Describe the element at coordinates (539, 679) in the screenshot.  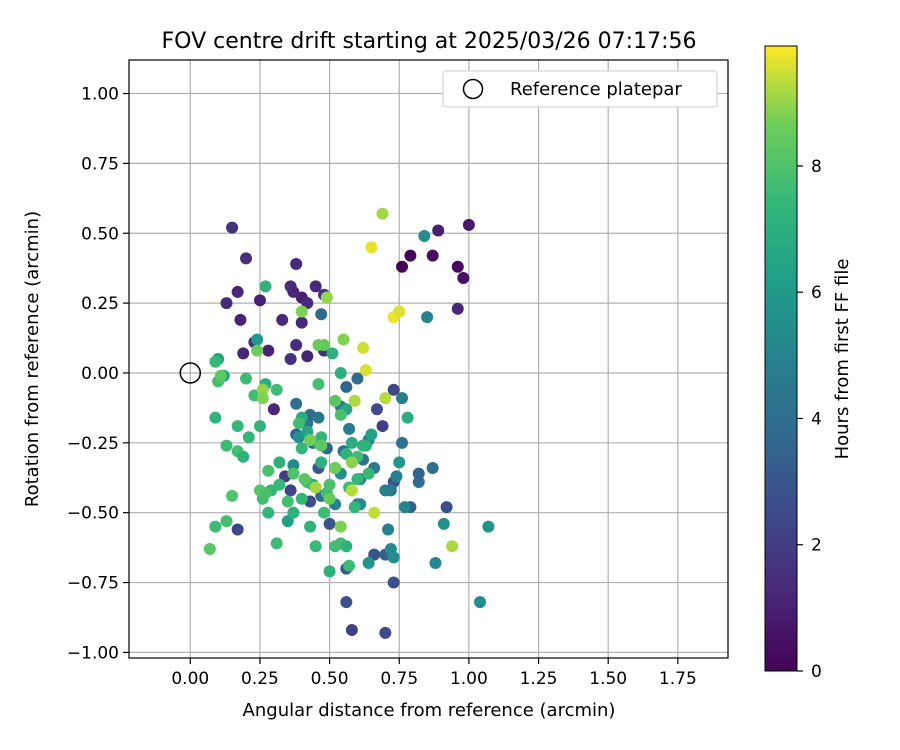
I see `x-tick-label: 1.25` at that location.